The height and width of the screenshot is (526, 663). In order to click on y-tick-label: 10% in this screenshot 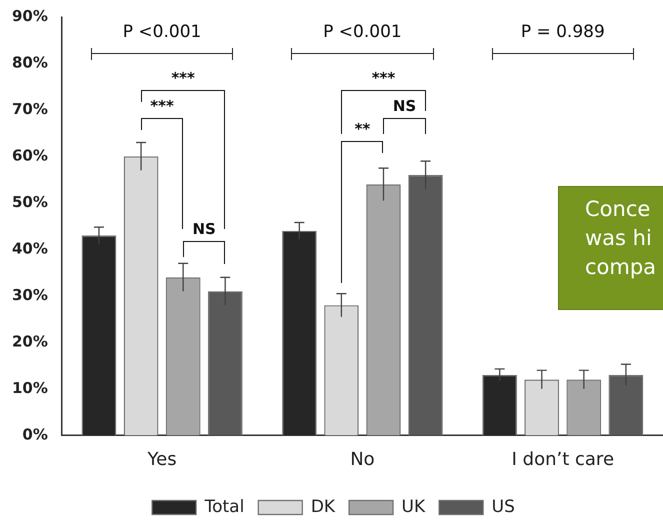, I will do `click(30, 387)`.